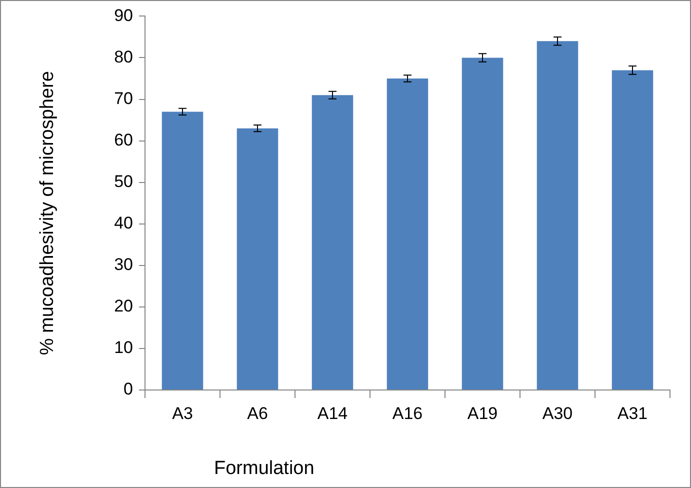 The height and width of the screenshot is (488, 691). Describe the element at coordinates (123, 306) in the screenshot. I see `y-tick-label: 20` at that location.